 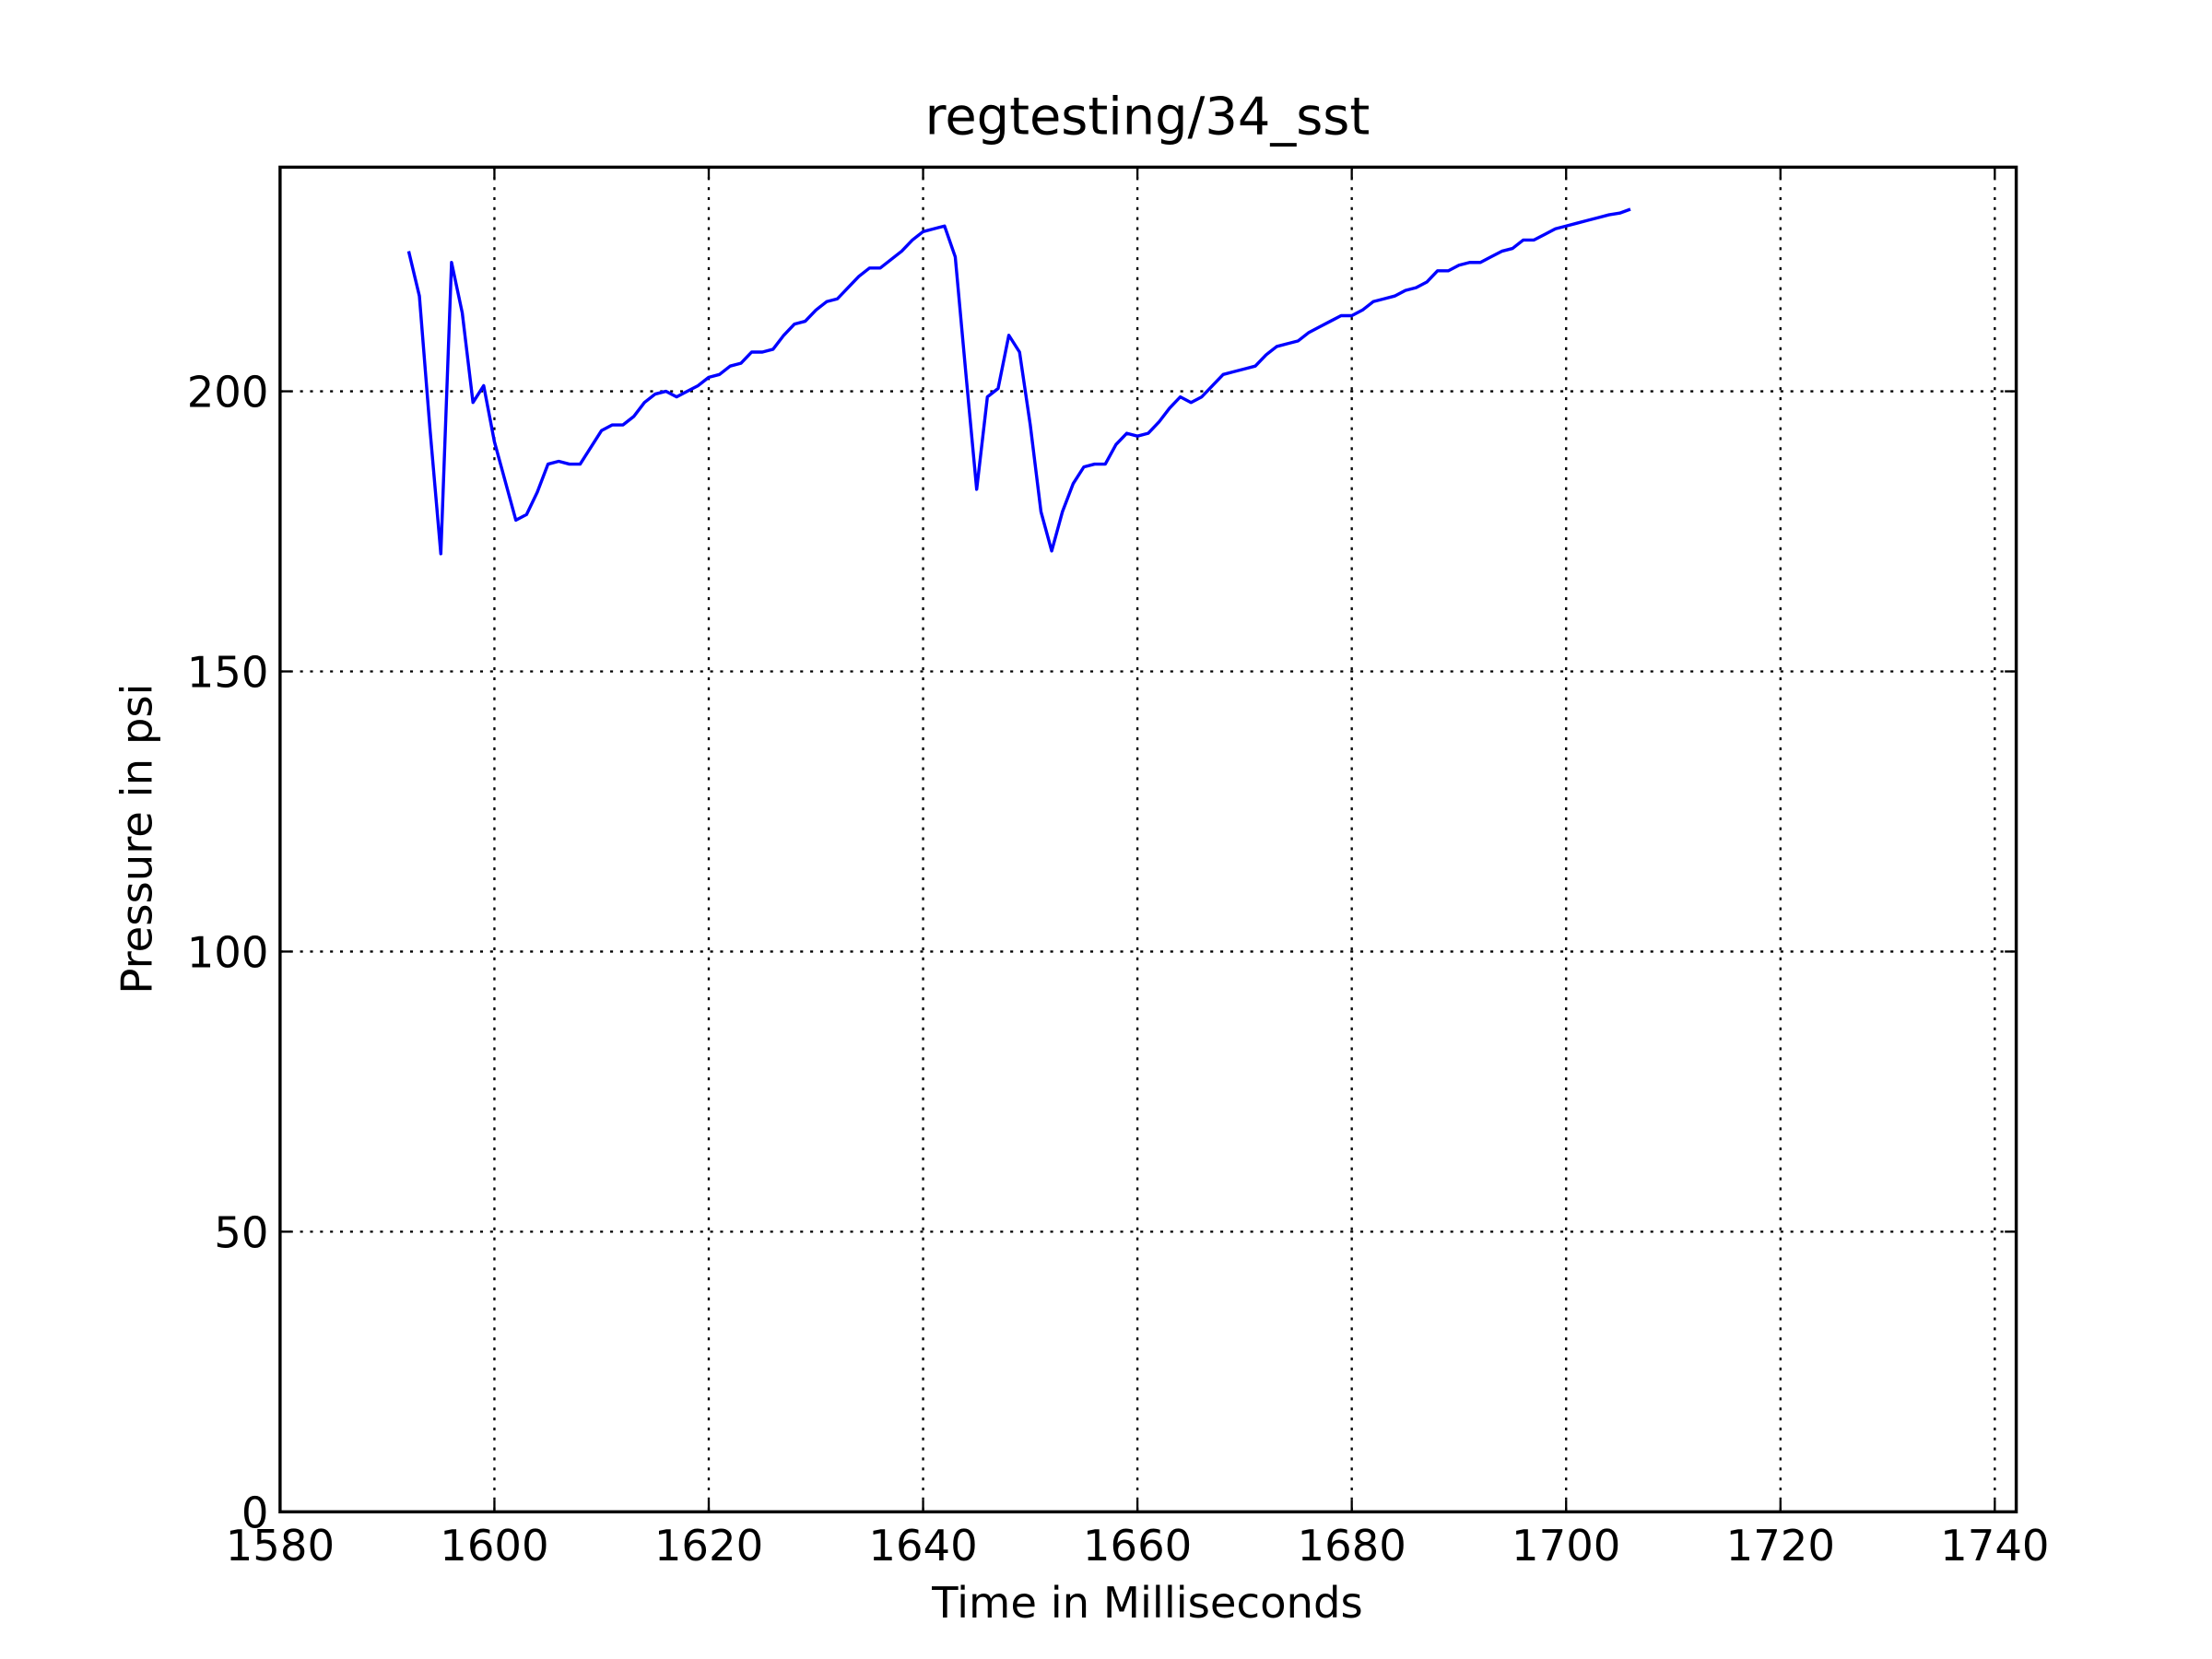 I want to click on y-tick-label: 150, so click(x=228, y=673).